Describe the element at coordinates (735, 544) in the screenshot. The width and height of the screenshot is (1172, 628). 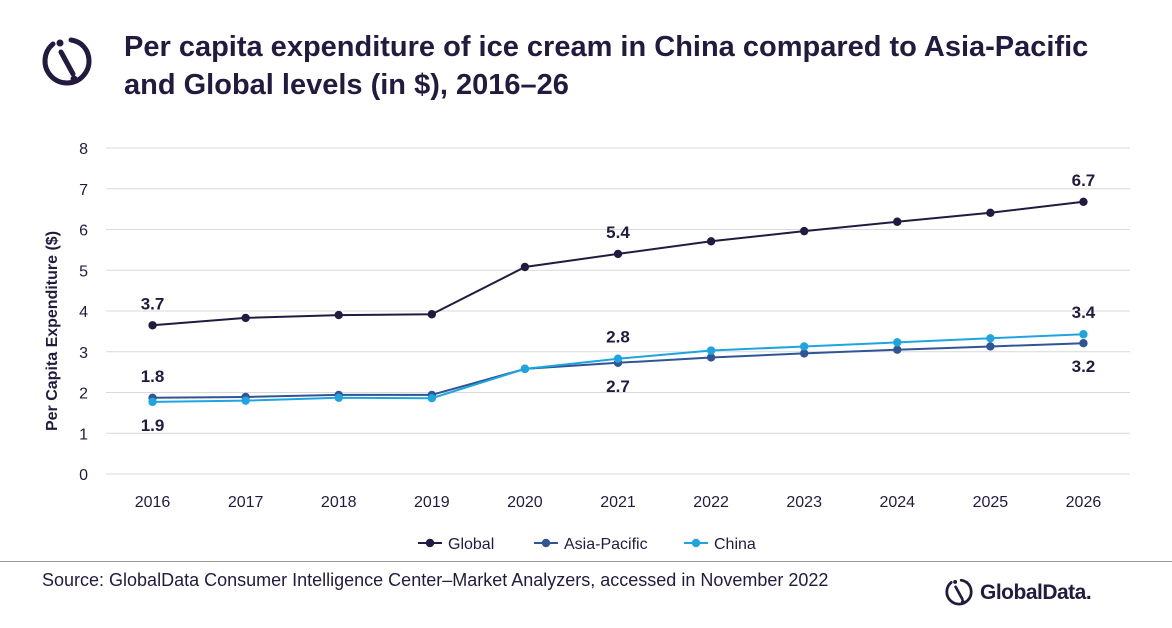
I see `legend-label: China` at that location.